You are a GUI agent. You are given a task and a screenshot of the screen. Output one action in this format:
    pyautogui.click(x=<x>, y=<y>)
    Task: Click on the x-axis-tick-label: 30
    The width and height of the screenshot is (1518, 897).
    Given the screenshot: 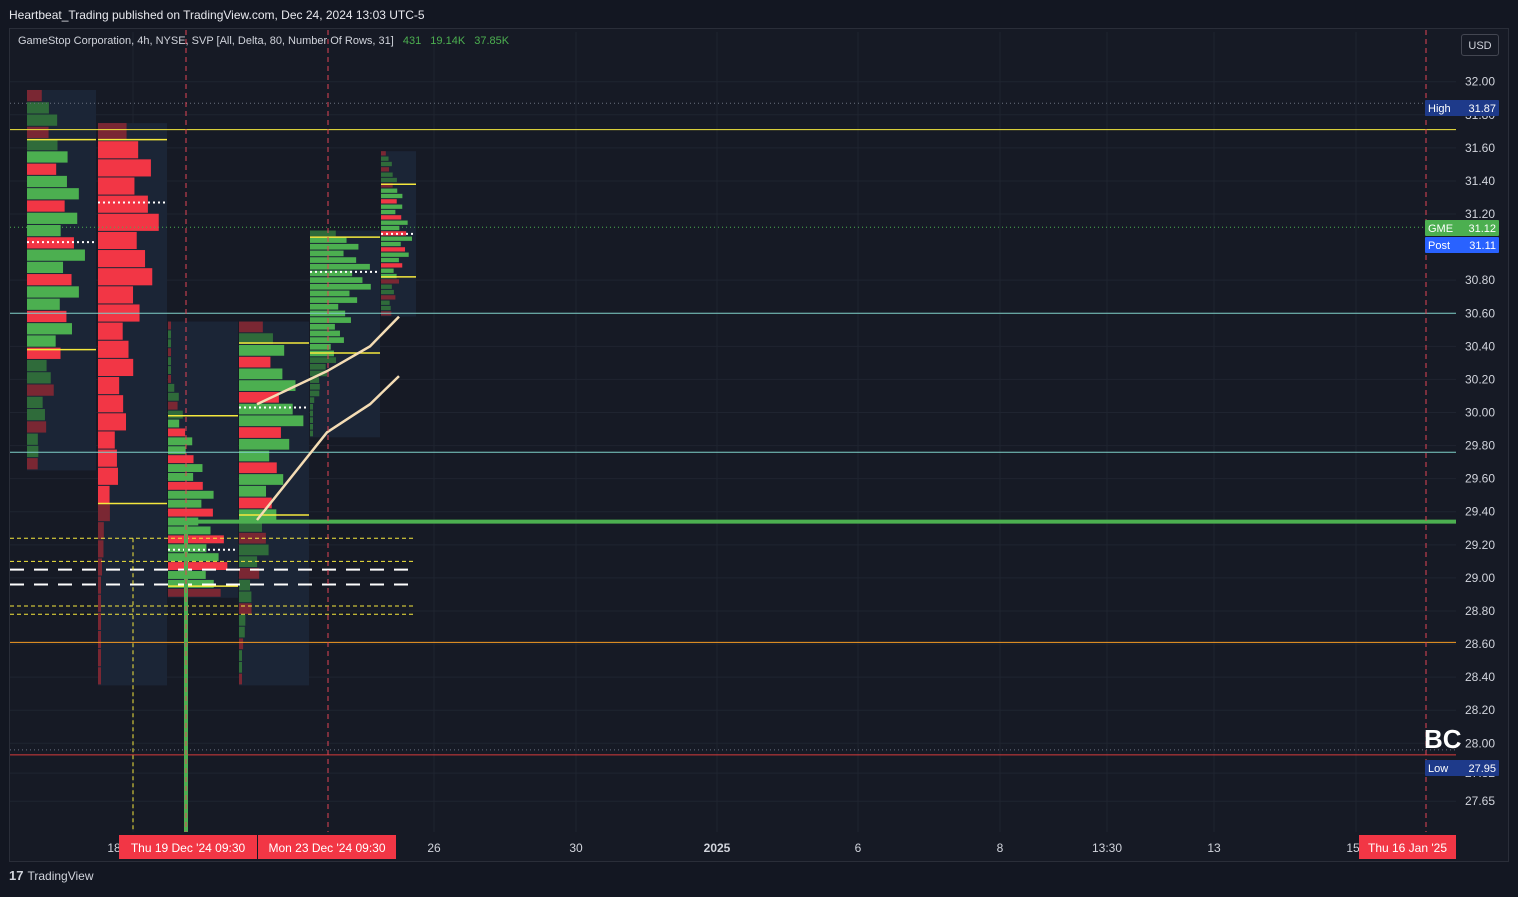 What is the action you would take?
    pyautogui.click(x=576, y=848)
    